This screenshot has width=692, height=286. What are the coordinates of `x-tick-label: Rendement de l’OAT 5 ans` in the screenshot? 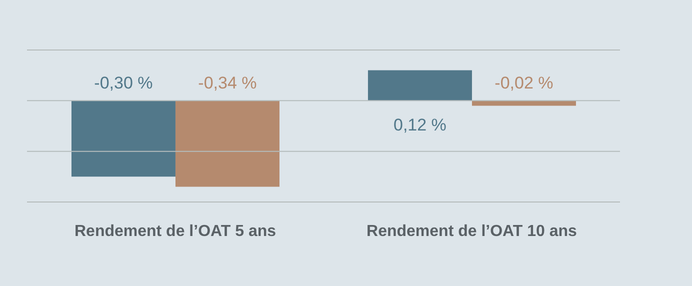 It's located at (175, 231).